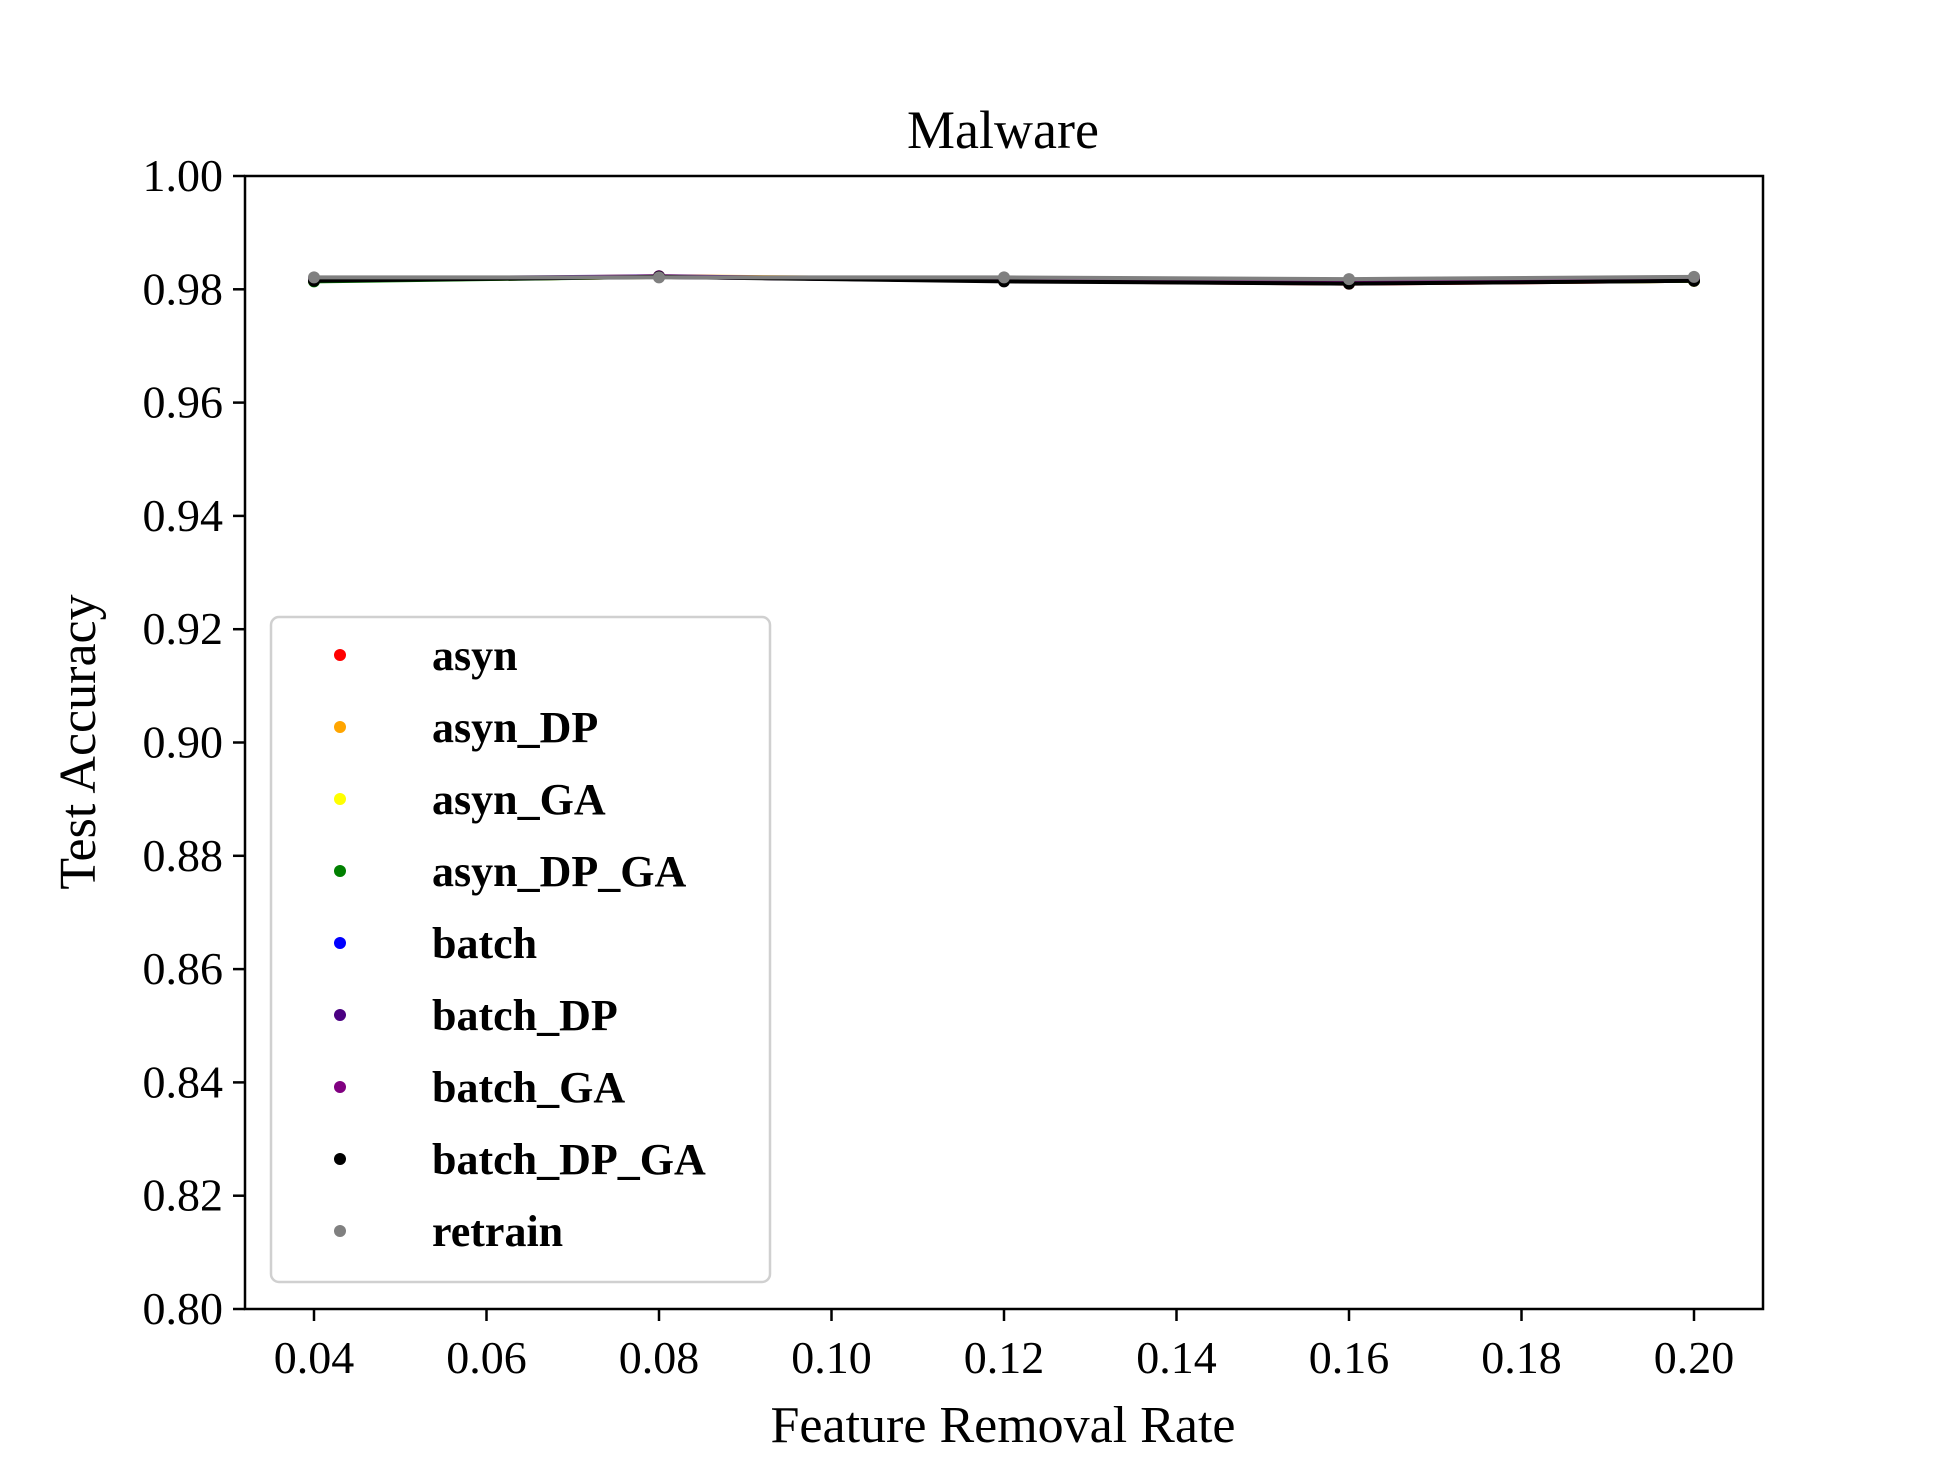 The width and height of the screenshot is (1937, 1458). I want to click on x-tick-label: 0.10, so click(831, 1357).